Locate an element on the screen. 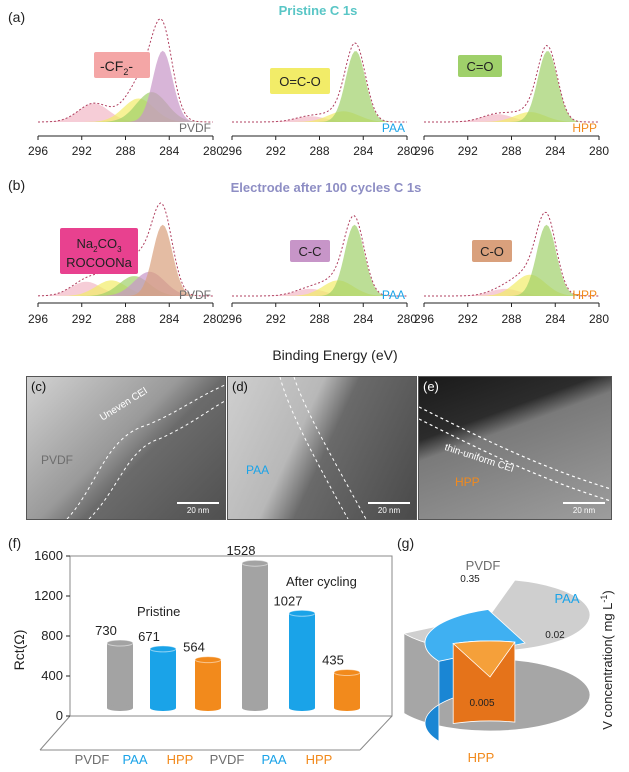 The image size is (629, 772). label-co-double: C=O is located at coordinates (479, 66).